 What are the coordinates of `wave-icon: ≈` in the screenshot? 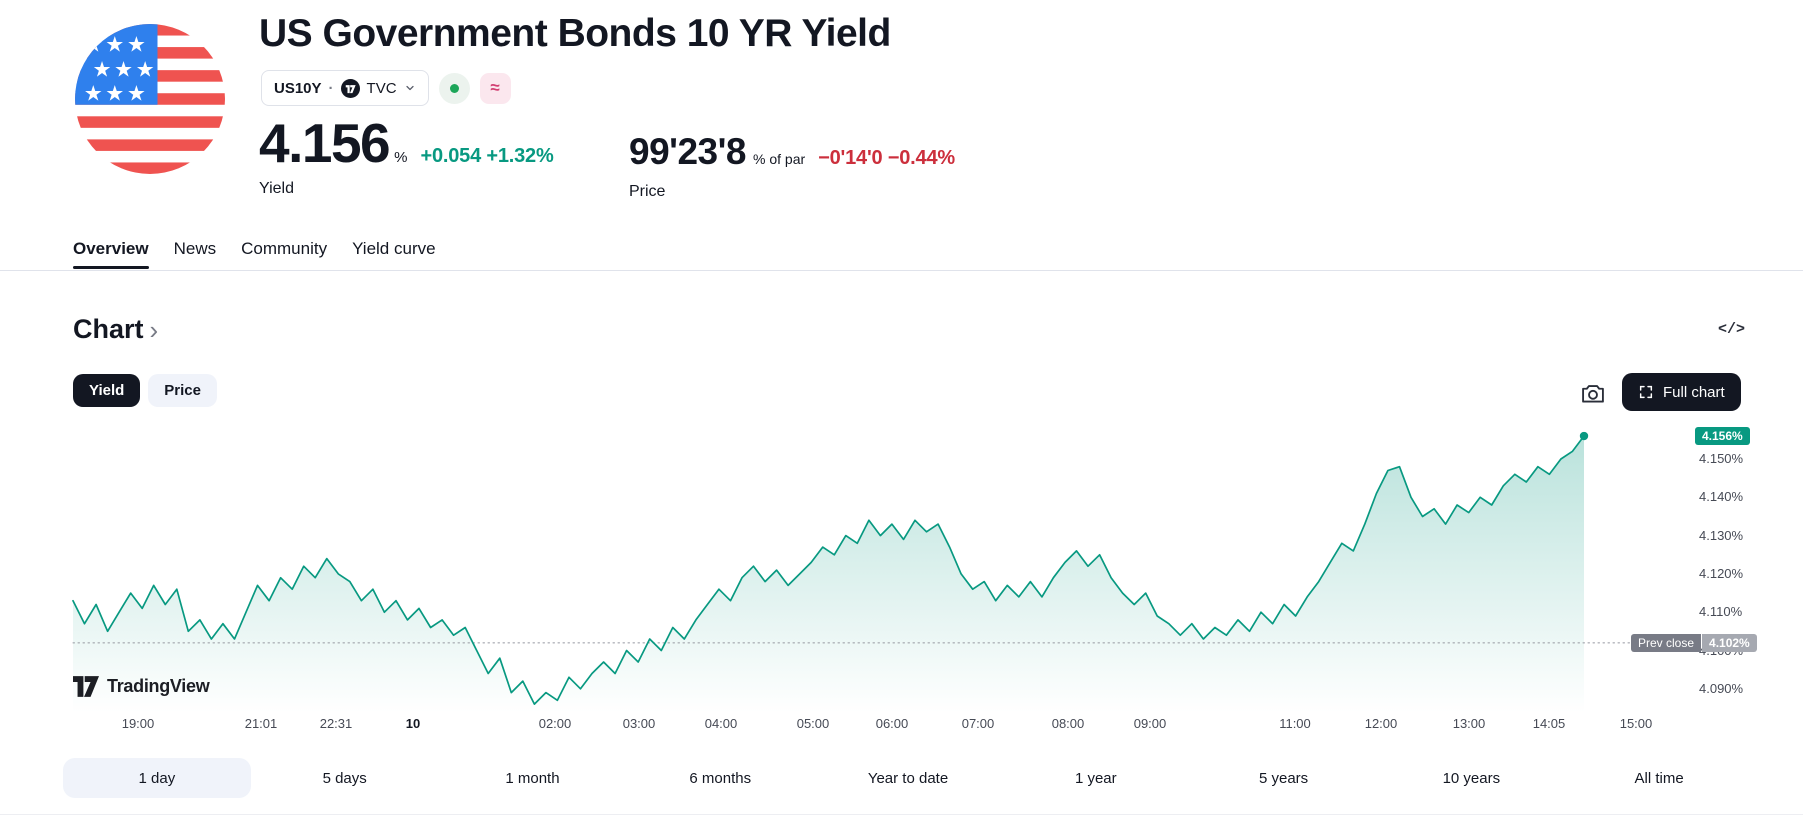 It's located at (495, 87).